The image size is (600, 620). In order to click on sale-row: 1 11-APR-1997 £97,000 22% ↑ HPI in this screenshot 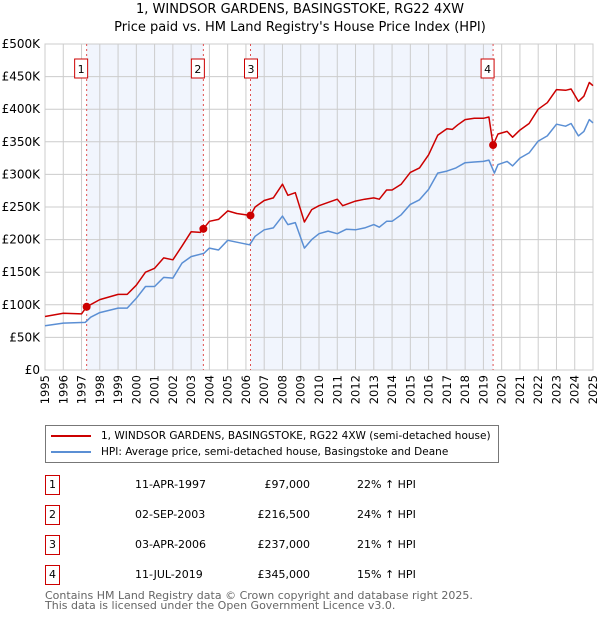, I will do `click(295, 485)`.